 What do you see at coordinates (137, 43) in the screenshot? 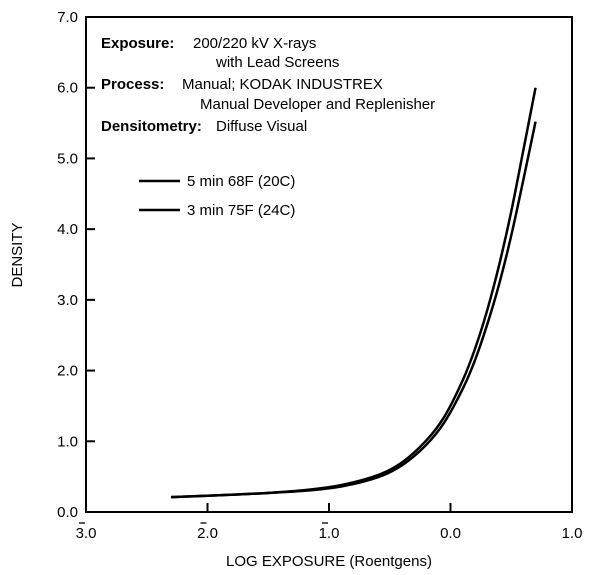
I see `annotation-exposure-label: Exposure:` at bounding box center [137, 43].